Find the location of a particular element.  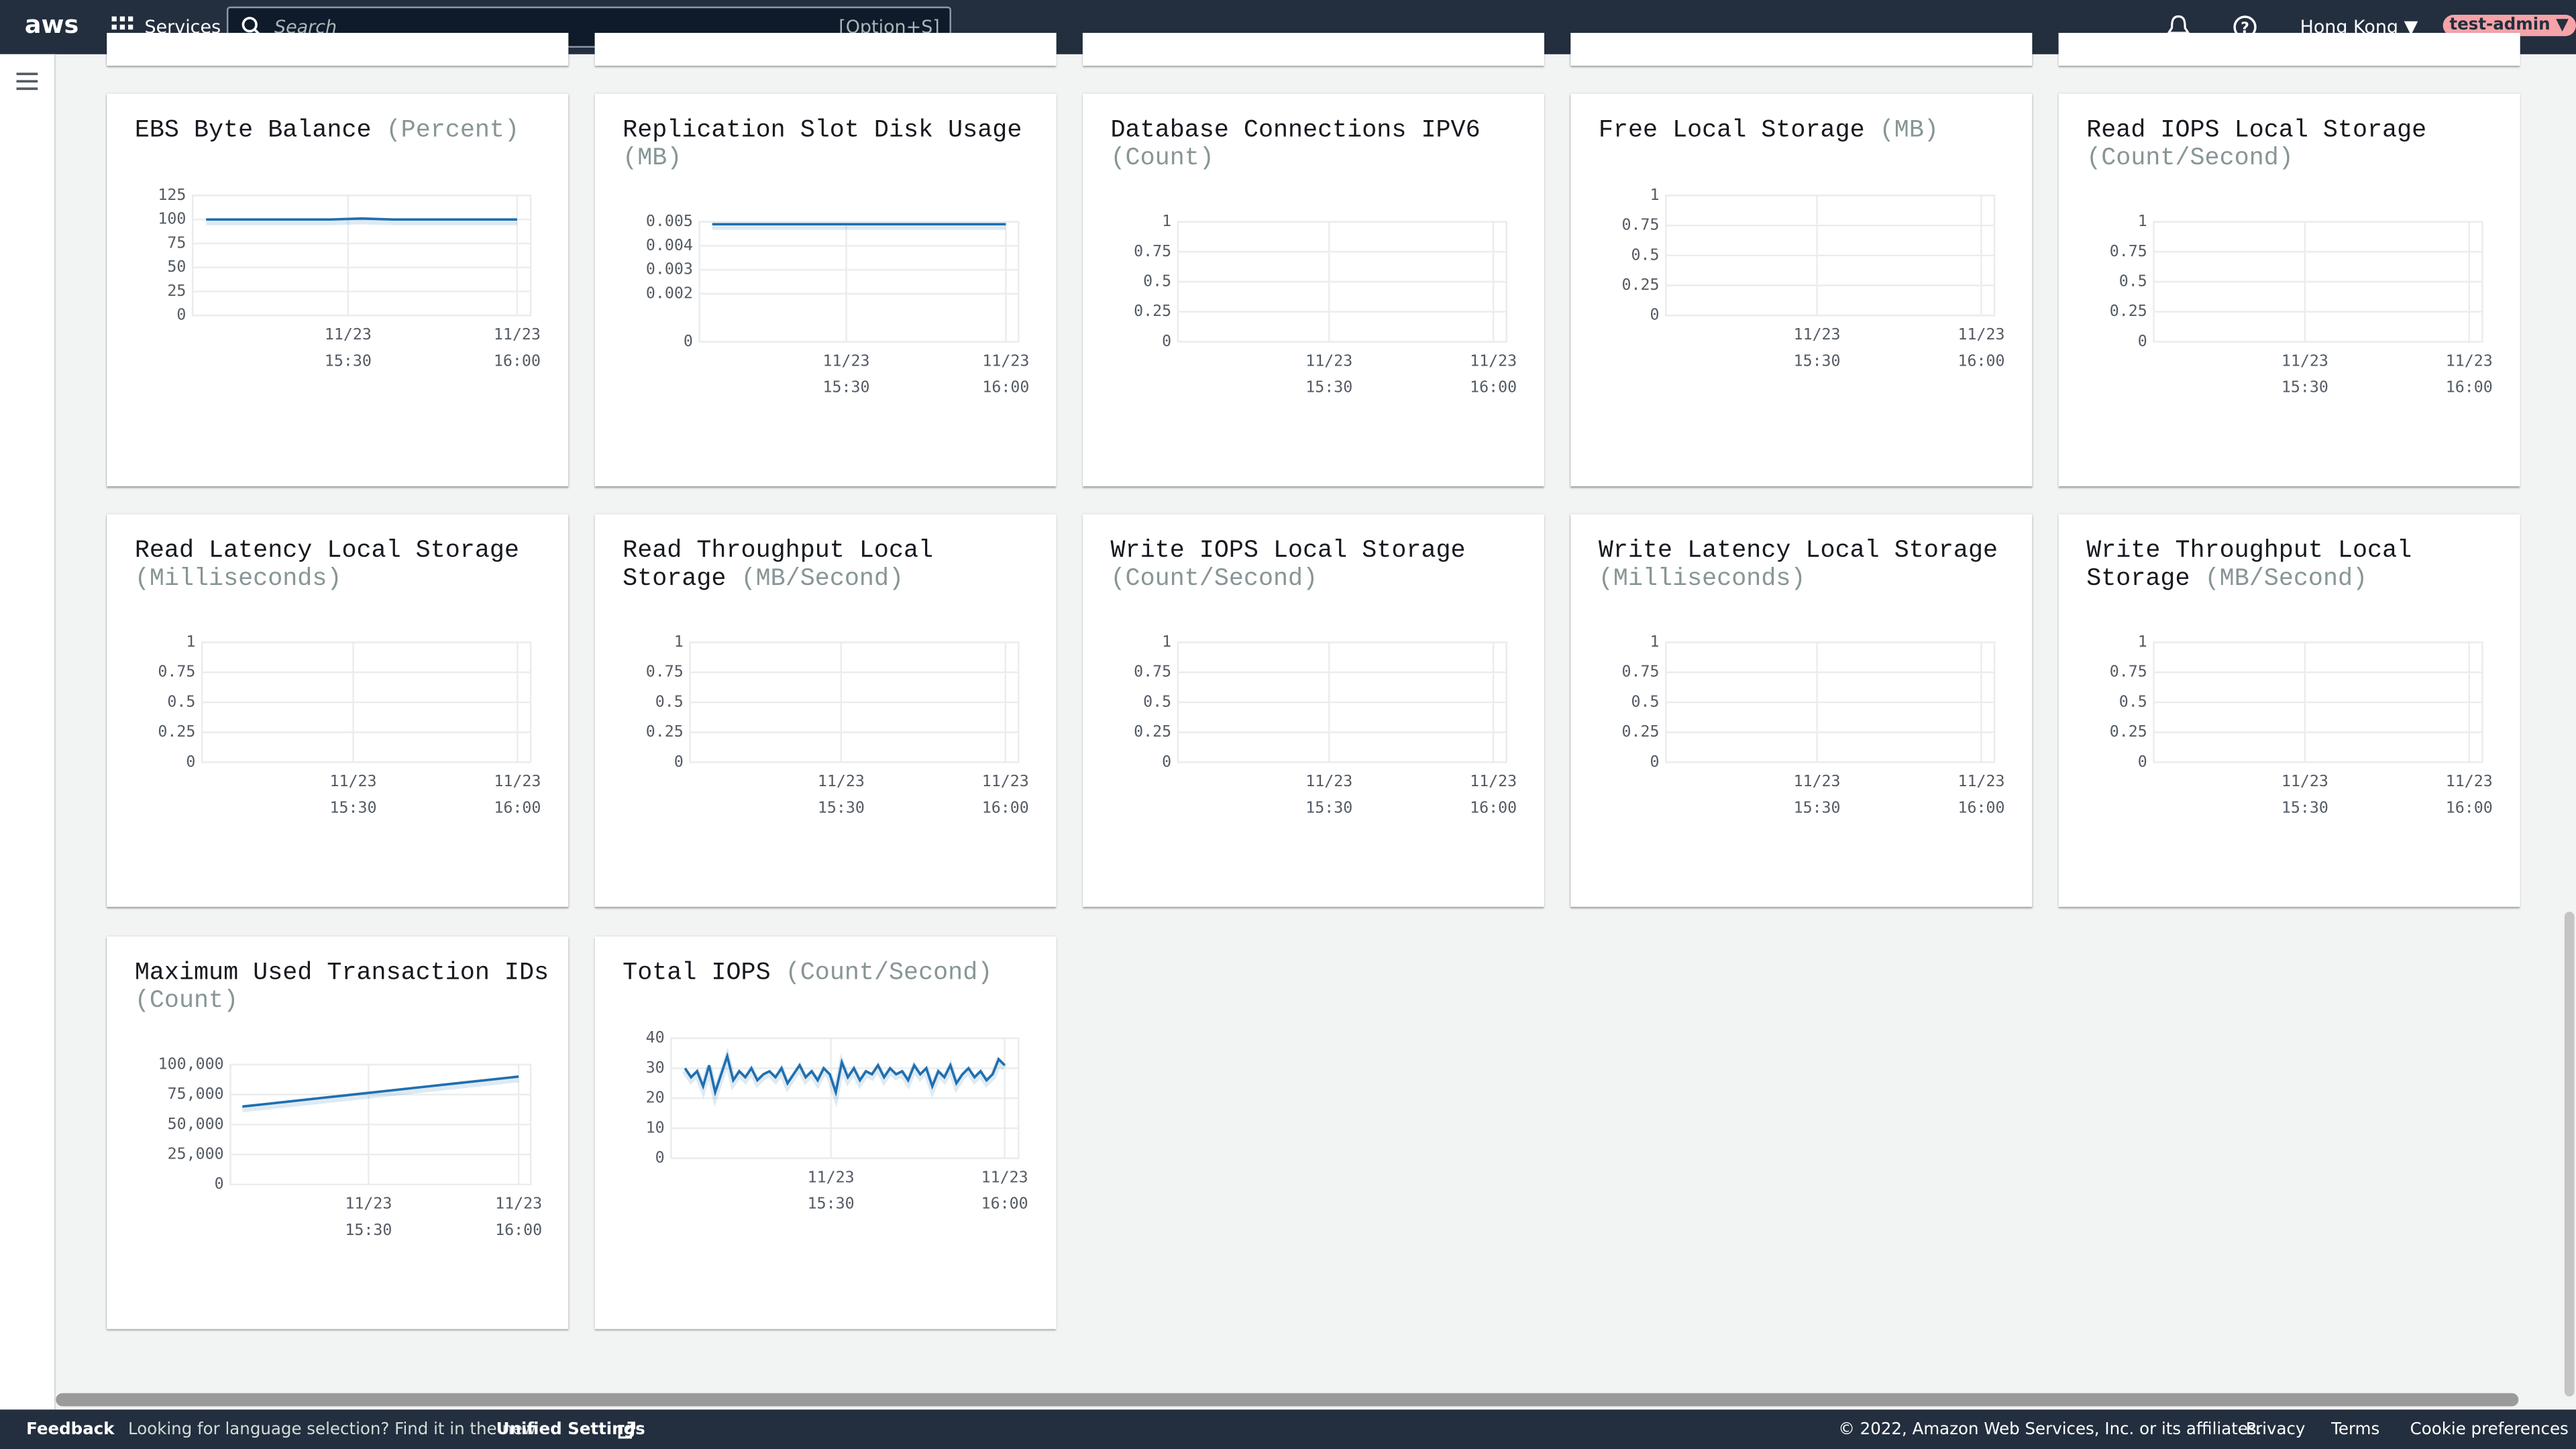

card-title: Database Connections IPV6 (Count) is located at coordinates (1323, 144).